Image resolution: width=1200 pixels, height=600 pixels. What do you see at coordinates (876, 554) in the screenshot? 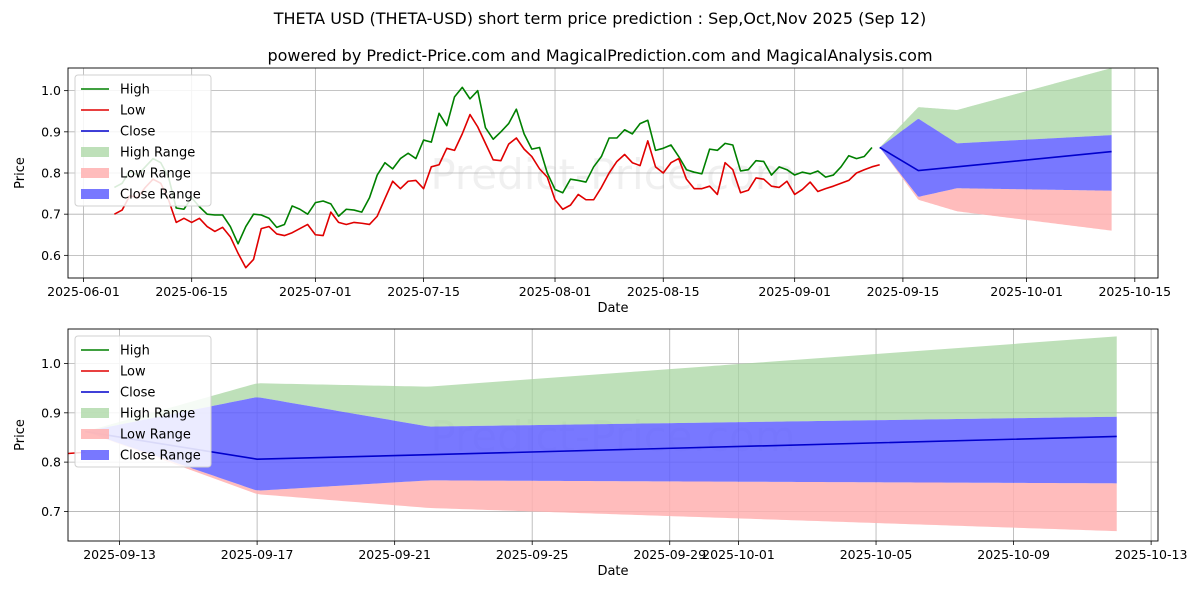
I see `x-tick-label: 2025-10-05` at bounding box center [876, 554].